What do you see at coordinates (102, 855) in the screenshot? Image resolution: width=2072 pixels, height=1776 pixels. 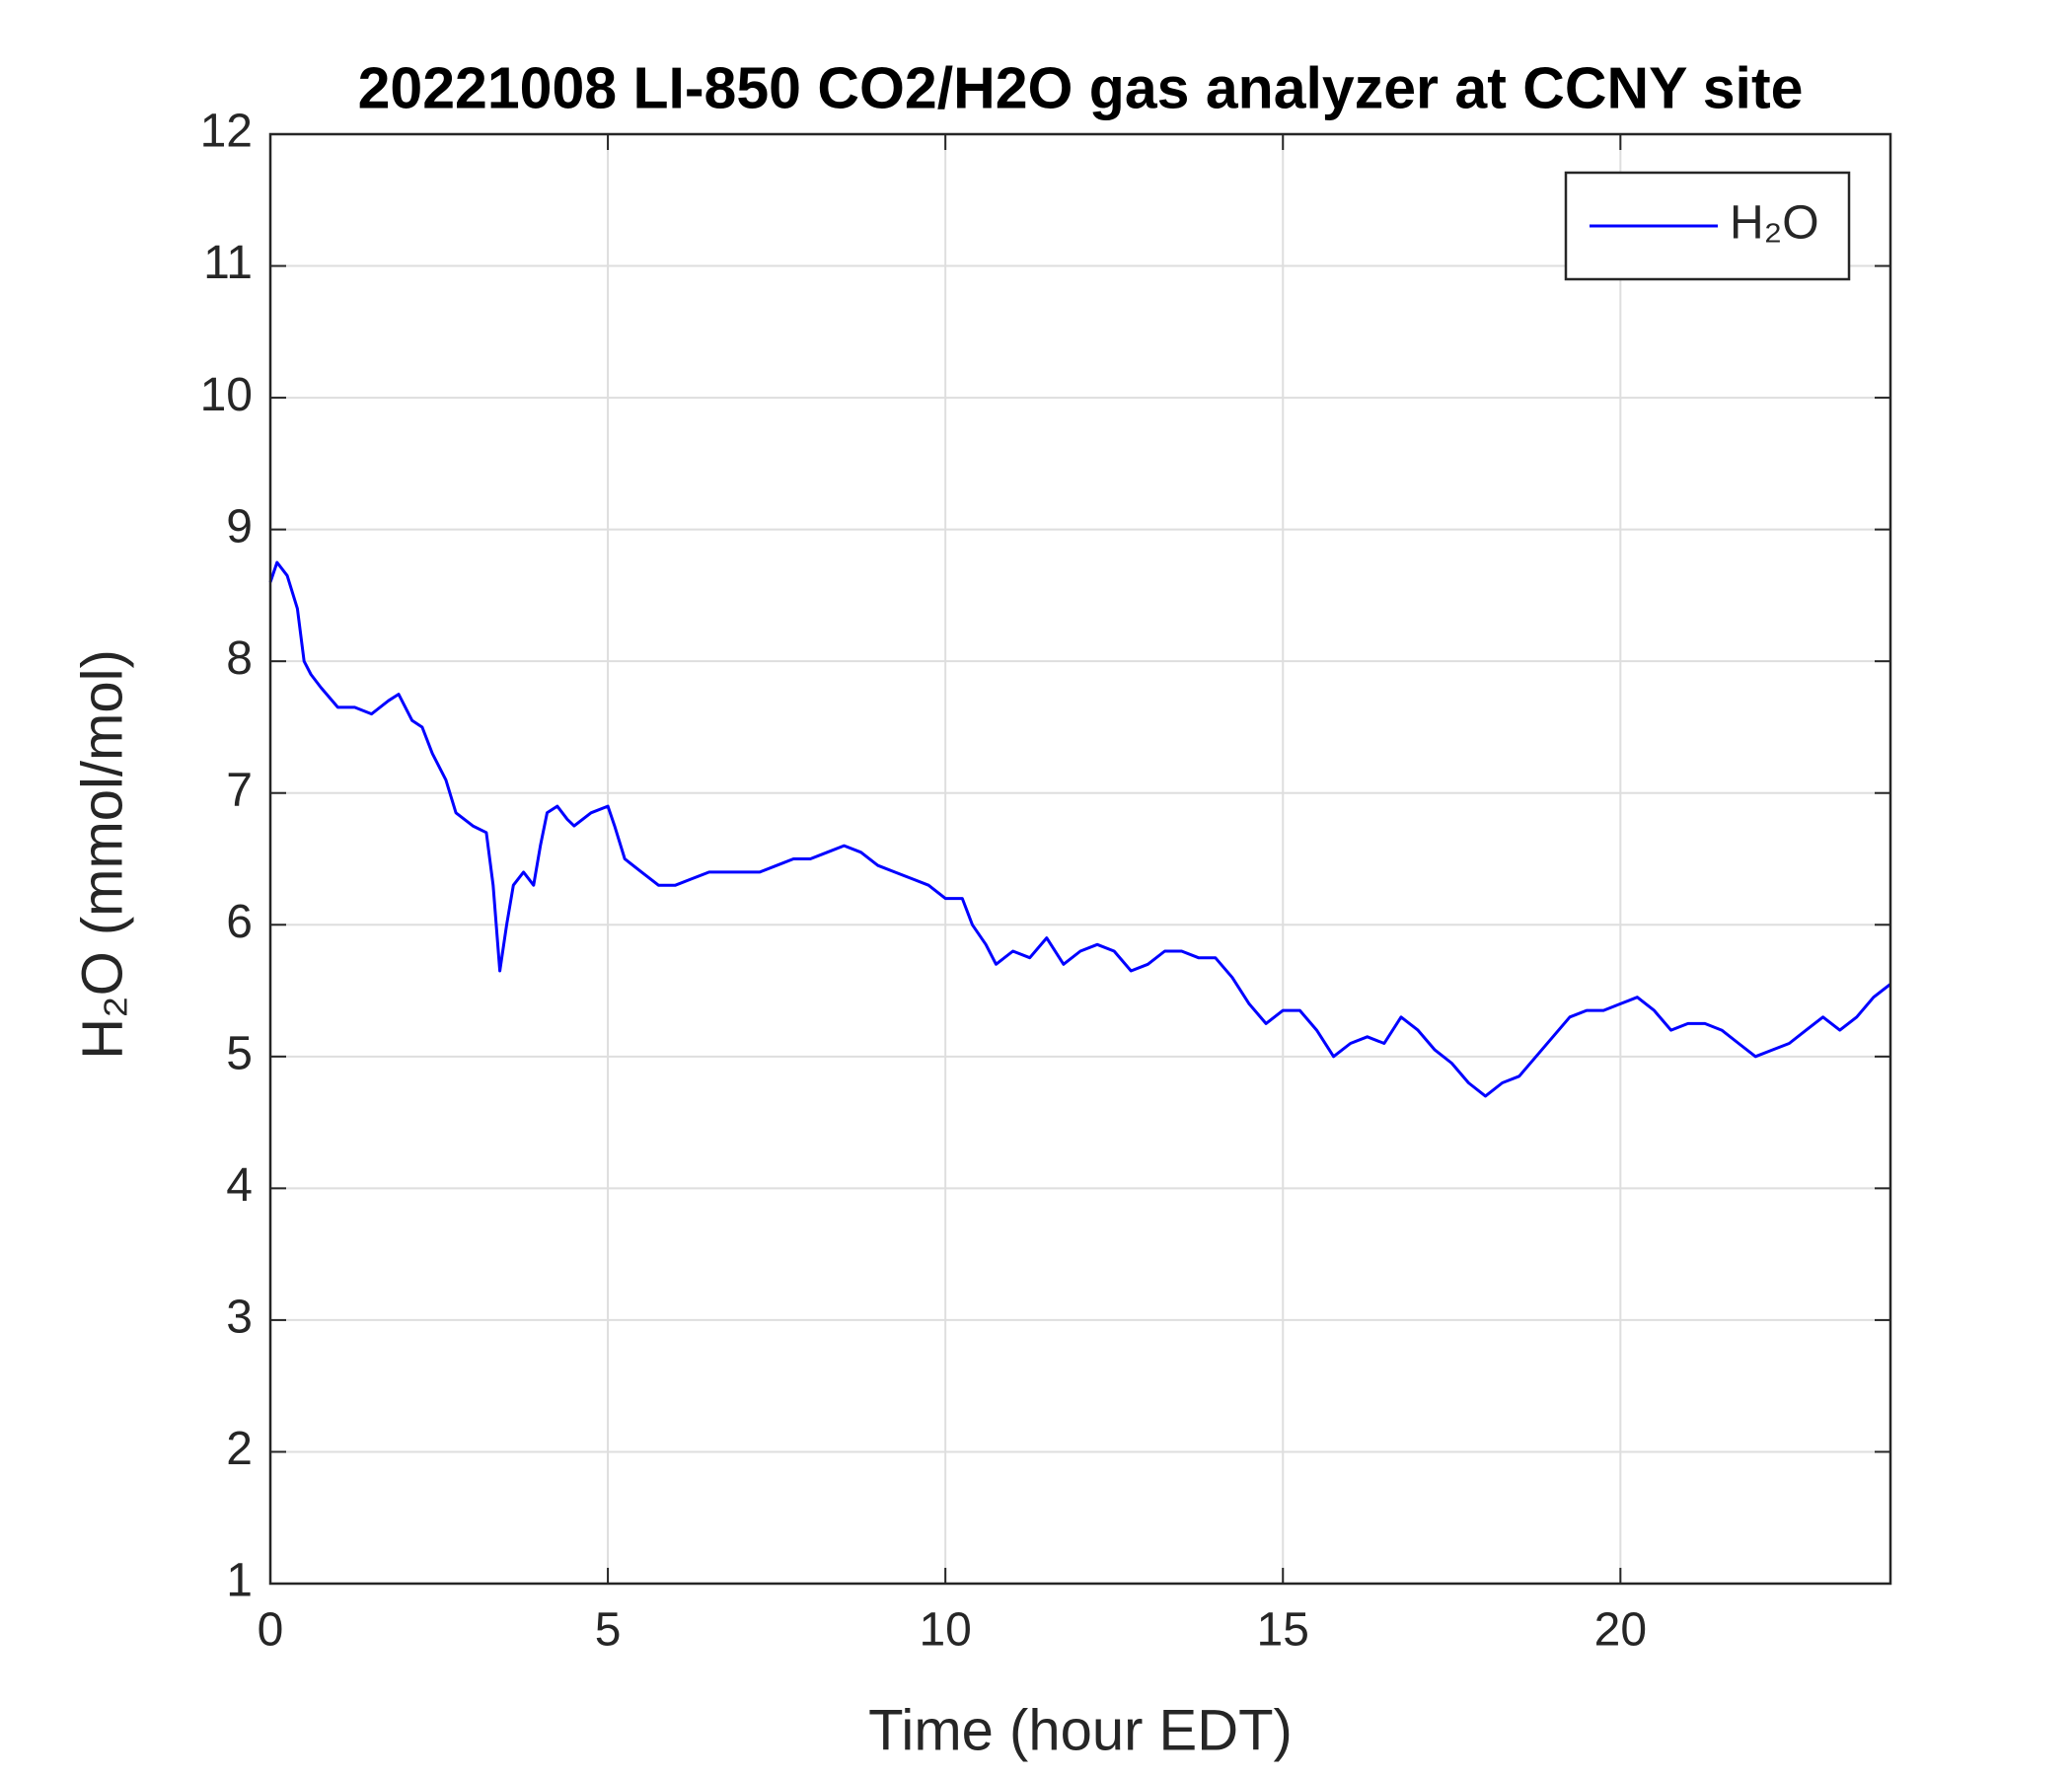 I see `y-axis-label: H₂O (mmol/mol)` at bounding box center [102, 855].